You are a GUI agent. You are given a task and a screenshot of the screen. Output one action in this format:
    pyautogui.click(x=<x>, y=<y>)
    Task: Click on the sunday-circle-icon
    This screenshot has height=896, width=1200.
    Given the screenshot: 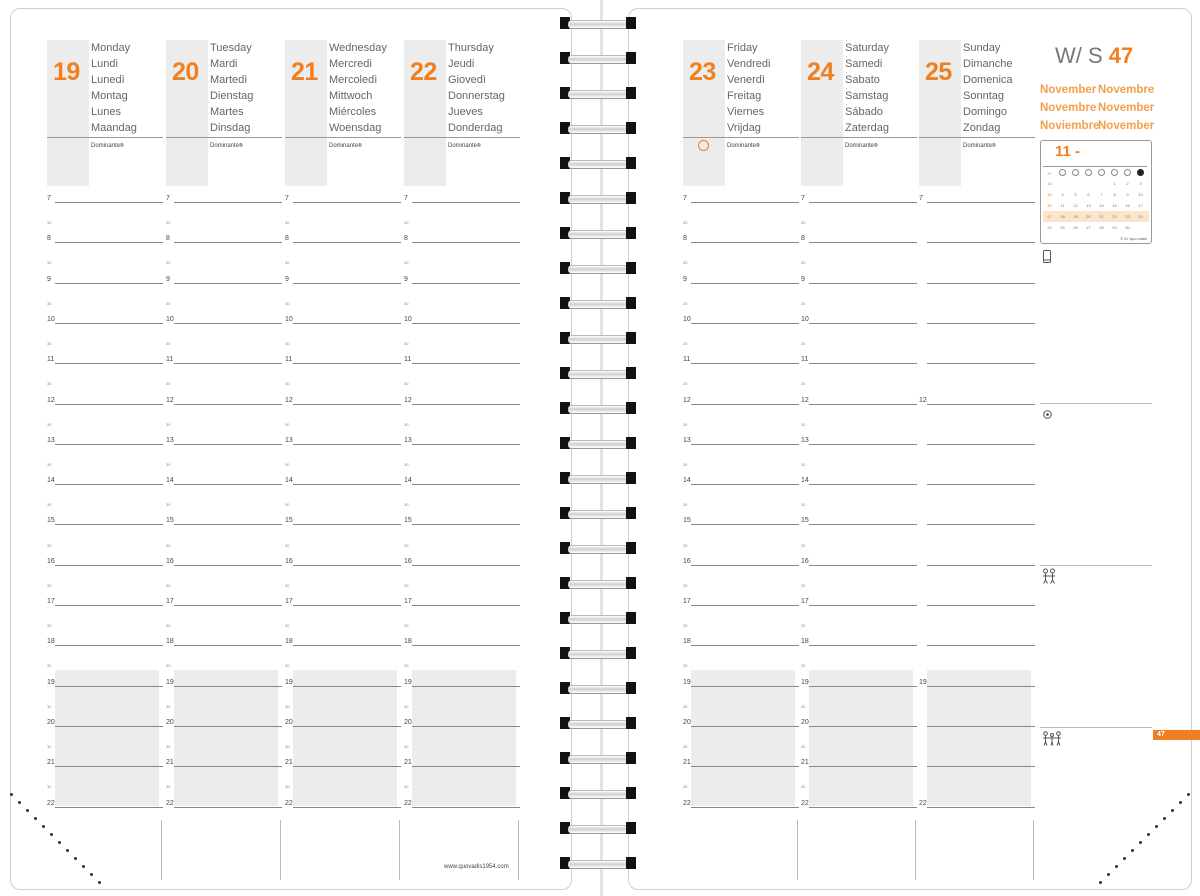 What is the action you would take?
    pyautogui.click(x=1140, y=172)
    